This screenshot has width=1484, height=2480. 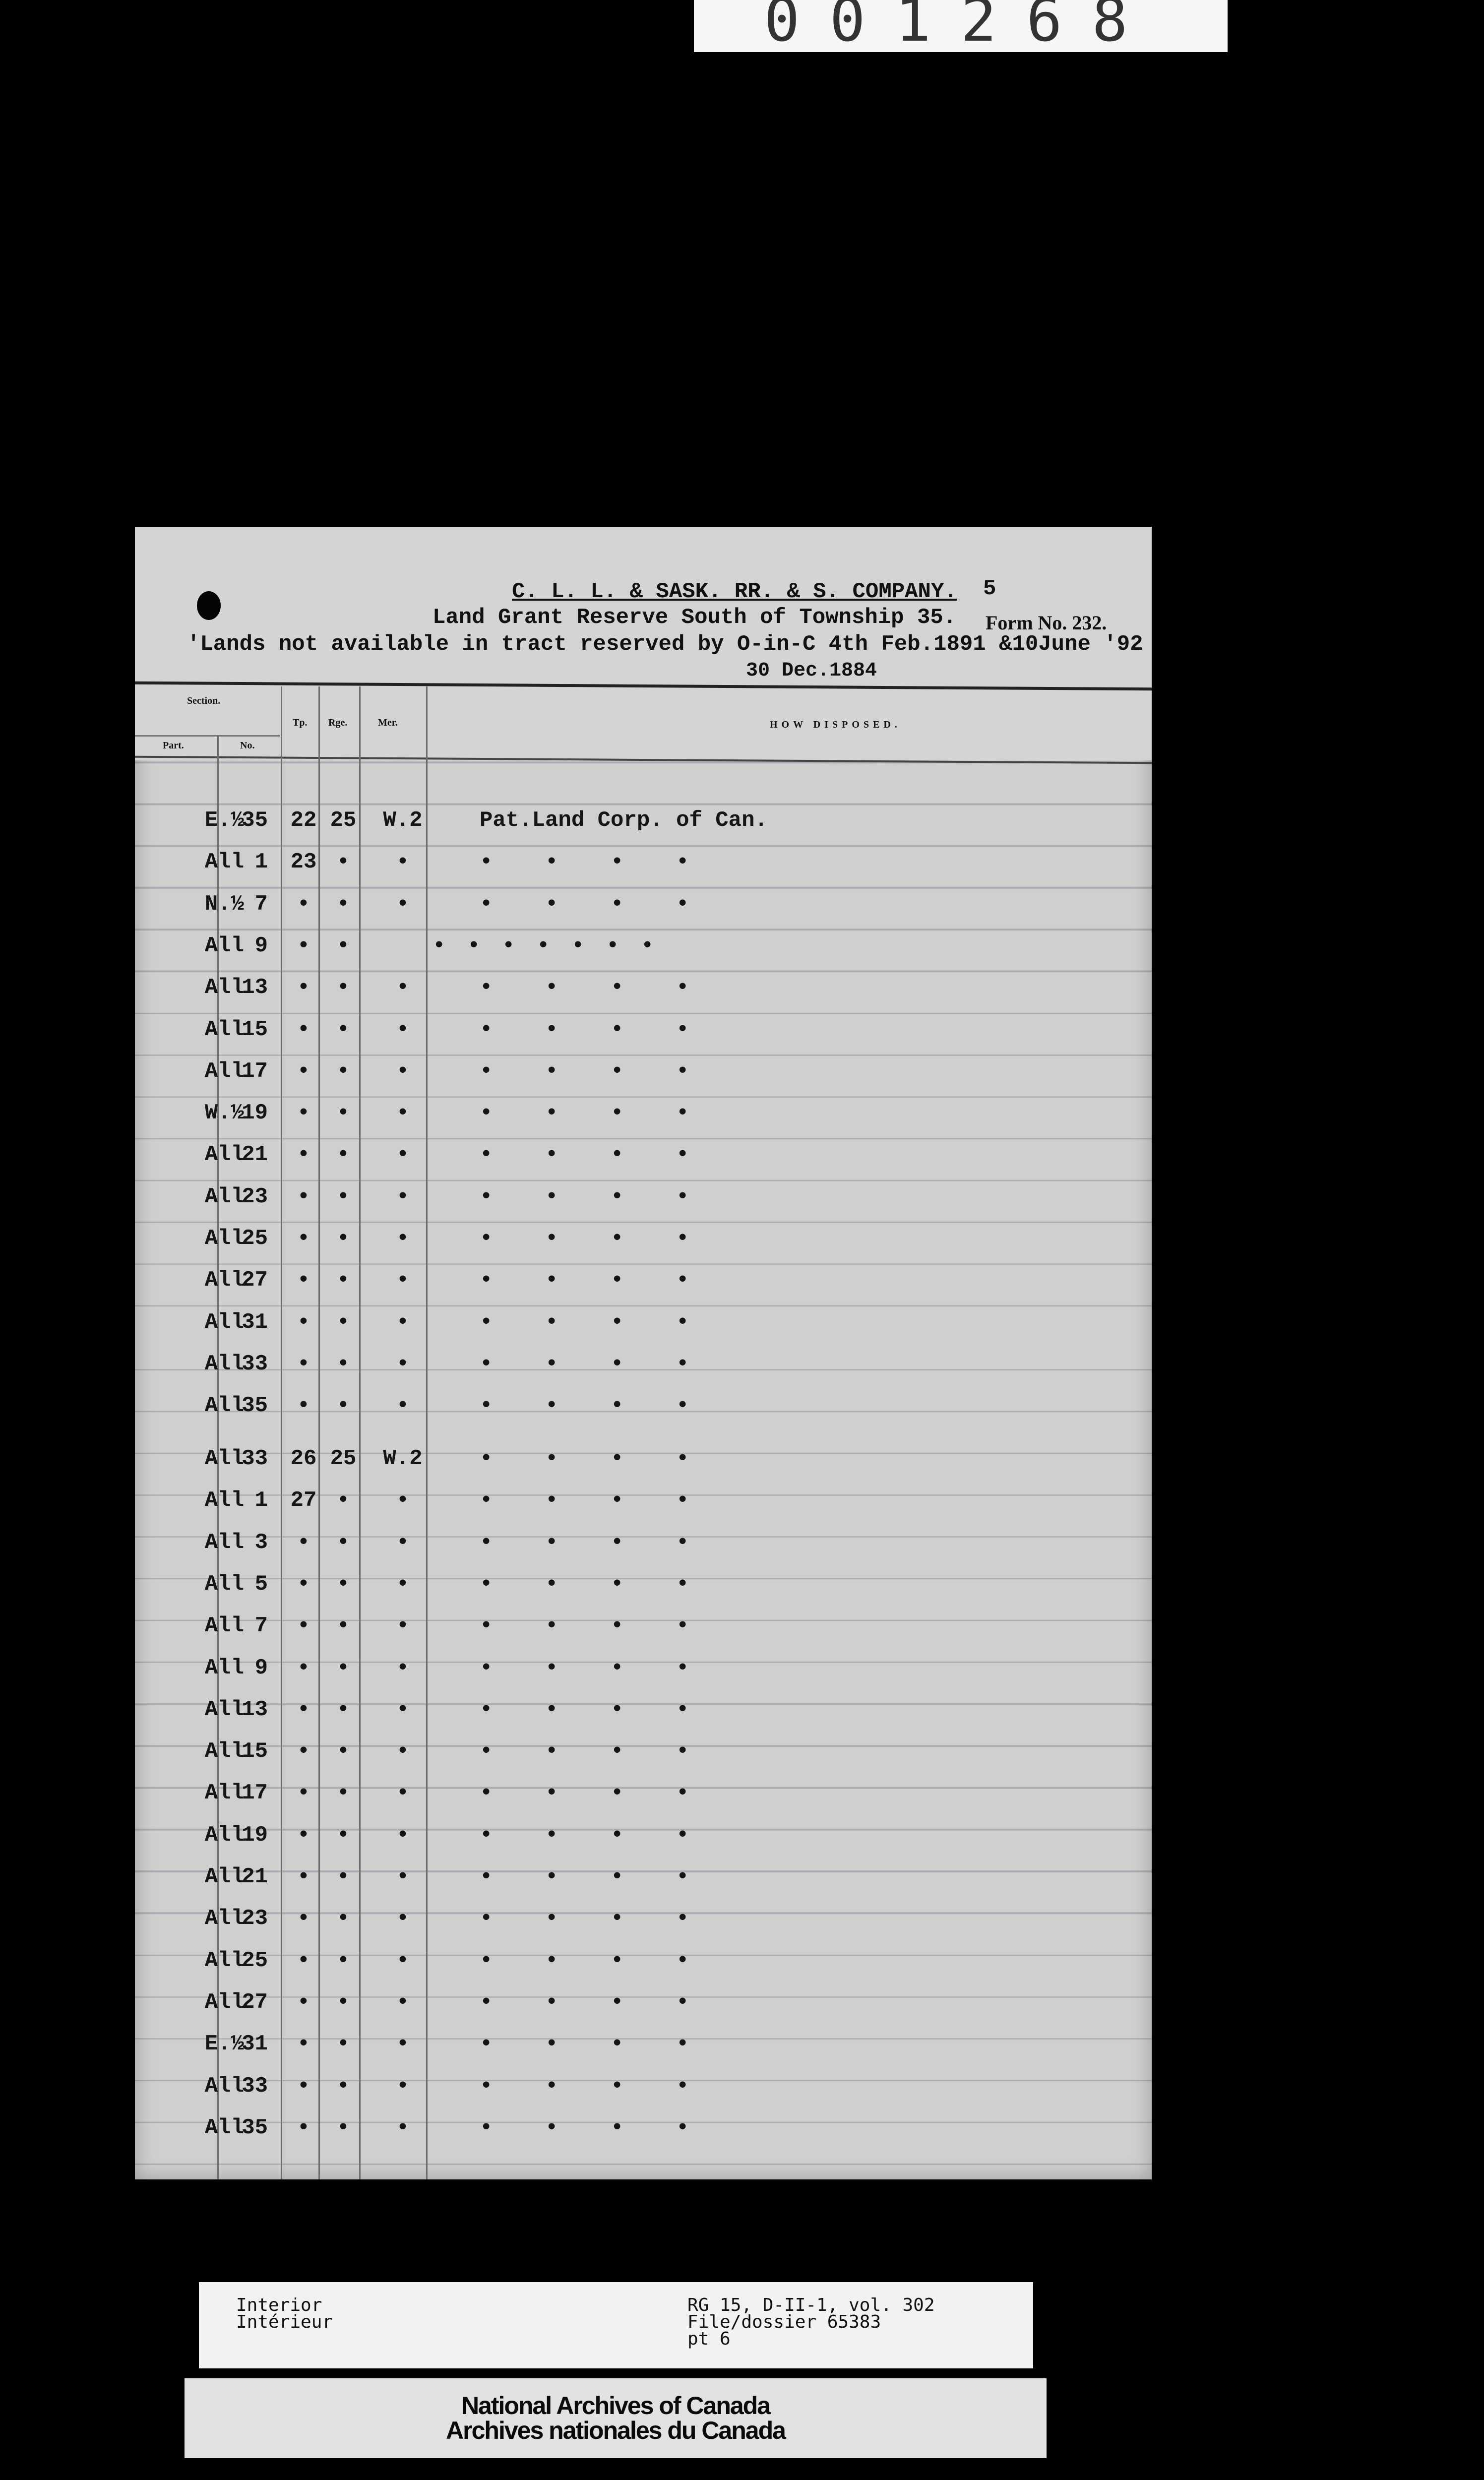 What do you see at coordinates (284, 2322) in the screenshot?
I see `department-fr: Intérieur` at bounding box center [284, 2322].